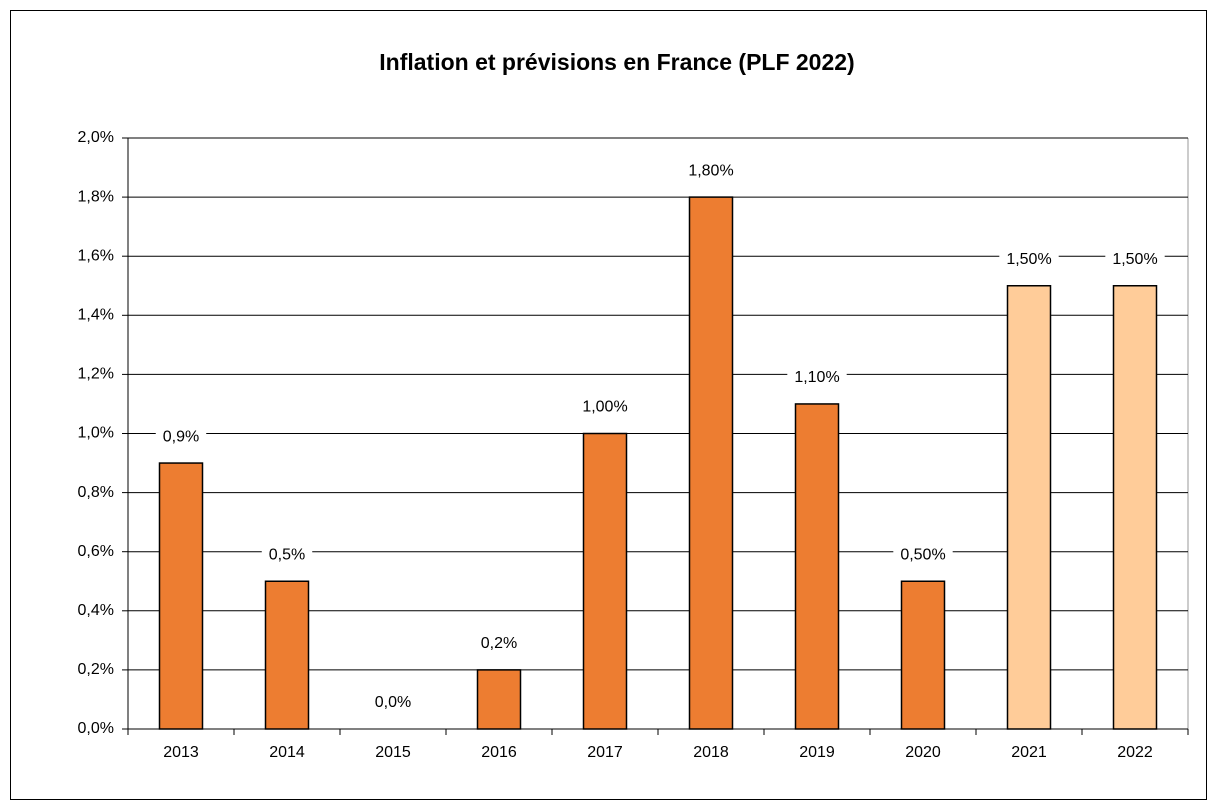 This screenshot has height=801, width=1208. I want to click on y-tick-label: 2,0%, so click(96, 137).